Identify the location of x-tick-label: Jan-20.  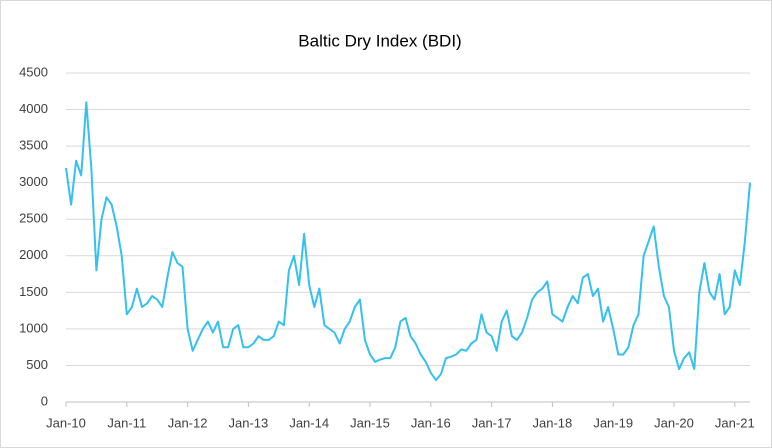
(674, 422).